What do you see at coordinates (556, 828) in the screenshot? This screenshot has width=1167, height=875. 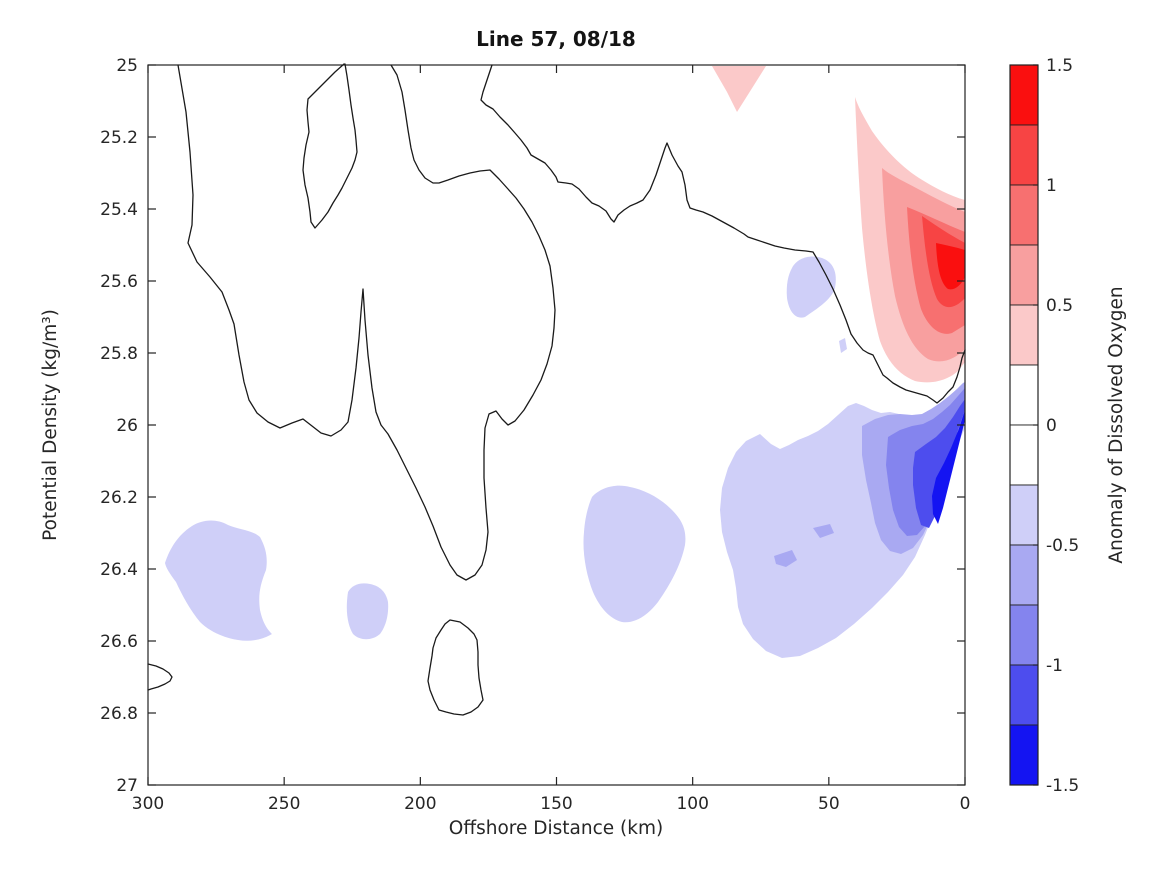 I see `x-axis-label: Offshore Distance (km)` at bounding box center [556, 828].